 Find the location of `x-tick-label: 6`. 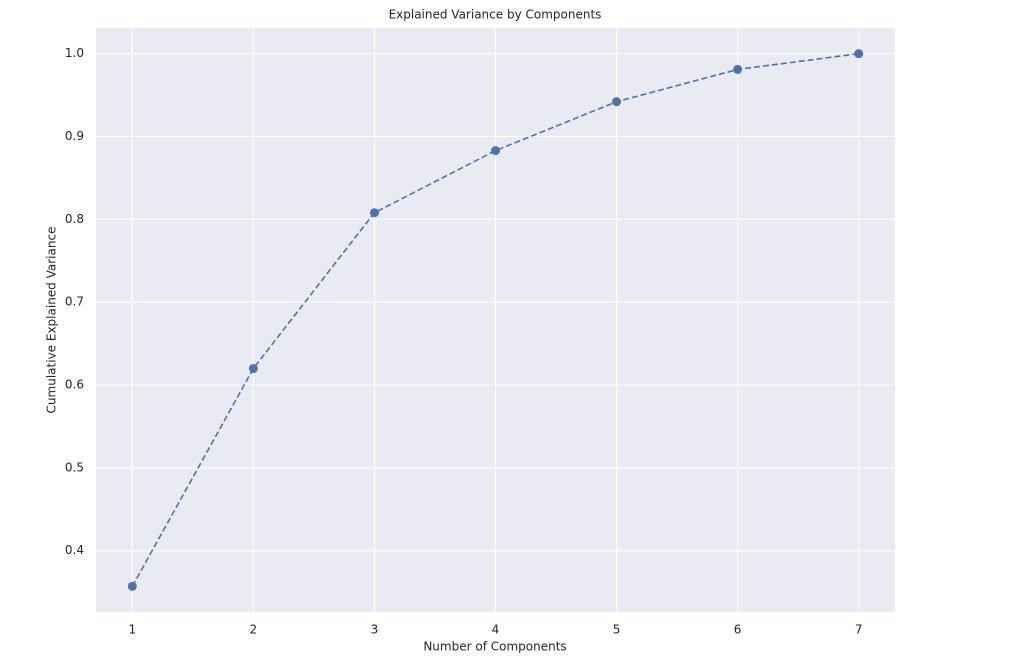

x-tick-label: 6 is located at coordinates (738, 630).